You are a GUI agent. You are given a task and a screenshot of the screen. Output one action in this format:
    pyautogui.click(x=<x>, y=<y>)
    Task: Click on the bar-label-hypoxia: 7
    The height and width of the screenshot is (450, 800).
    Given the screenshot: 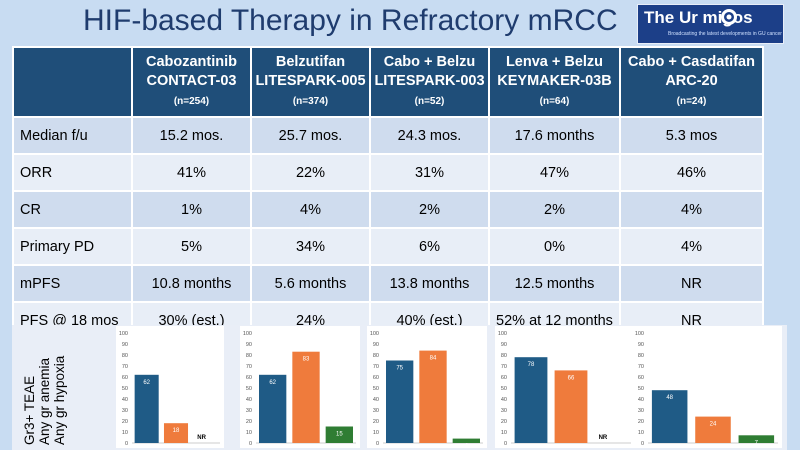 What is the action you would take?
    pyautogui.click(x=757, y=443)
    